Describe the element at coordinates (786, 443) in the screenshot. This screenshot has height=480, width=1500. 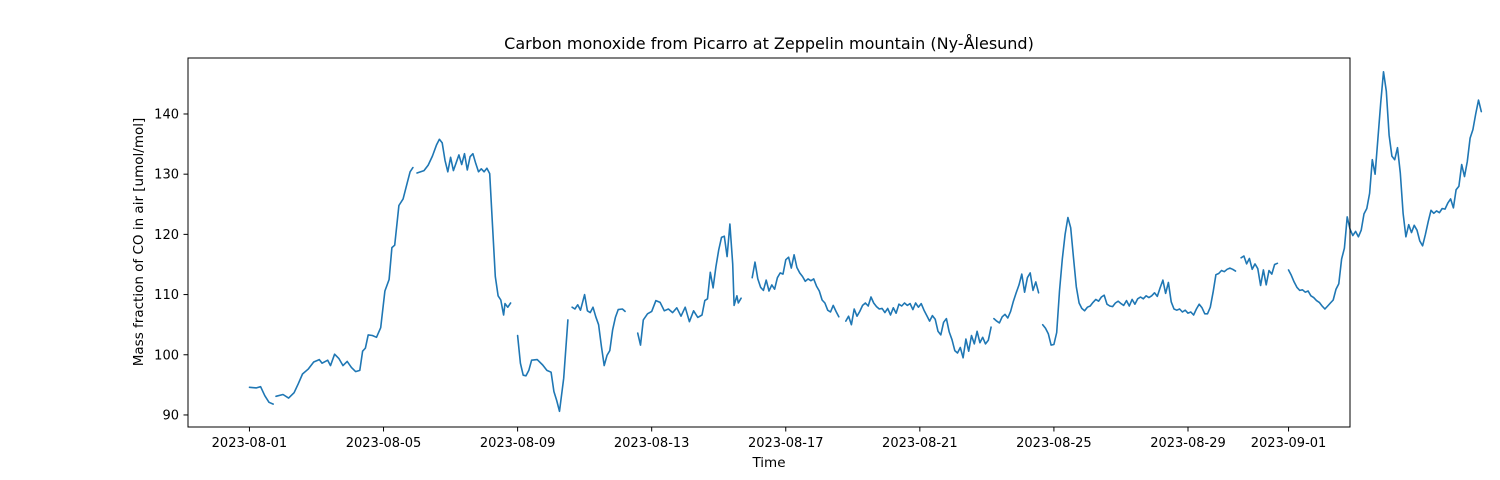
I see `x-tick-label: 2023-08-17` at that location.